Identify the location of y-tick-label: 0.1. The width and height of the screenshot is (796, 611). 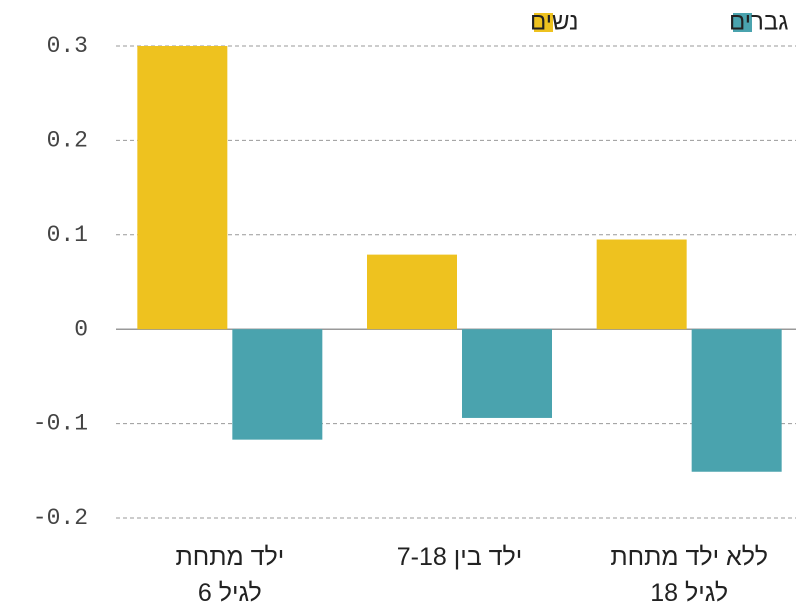
(67, 235).